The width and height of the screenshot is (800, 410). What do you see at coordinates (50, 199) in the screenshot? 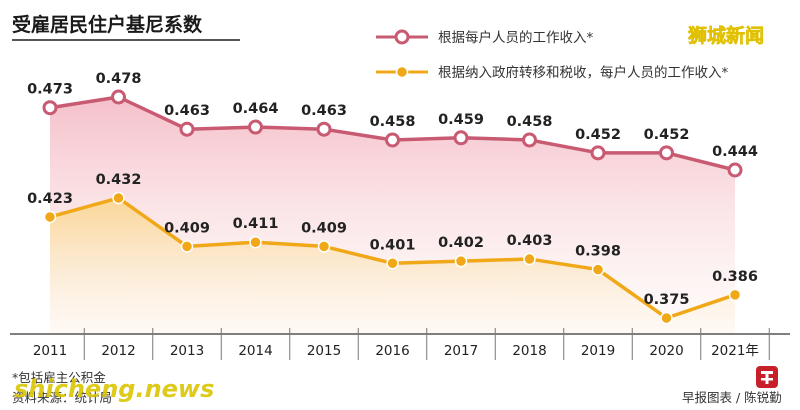
I see `series-2-data-label: 0.423` at bounding box center [50, 199].